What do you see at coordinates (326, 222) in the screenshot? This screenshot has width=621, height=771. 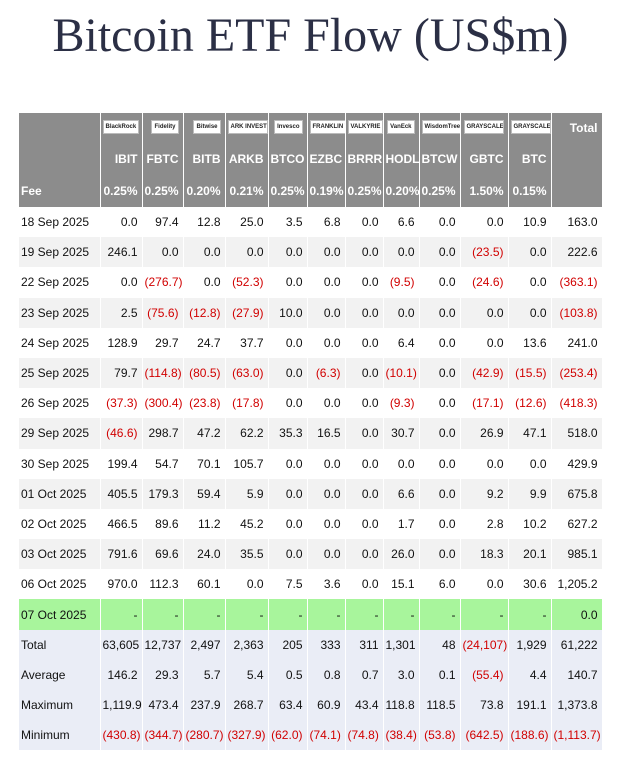 I see `flow-cell: 6.8` at bounding box center [326, 222].